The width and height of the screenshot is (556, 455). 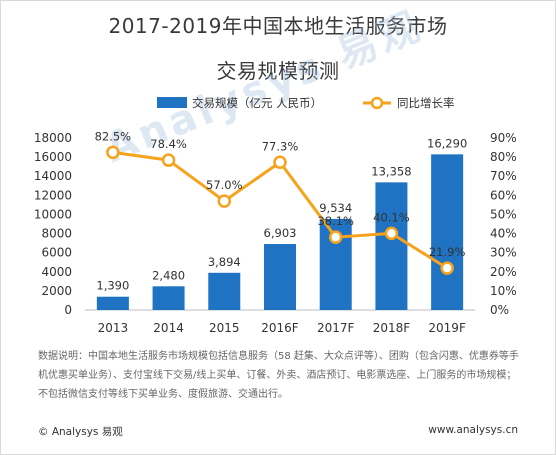 What do you see at coordinates (377, 103) in the screenshot?
I see `legend-swatch-marker` at bounding box center [377, 103].